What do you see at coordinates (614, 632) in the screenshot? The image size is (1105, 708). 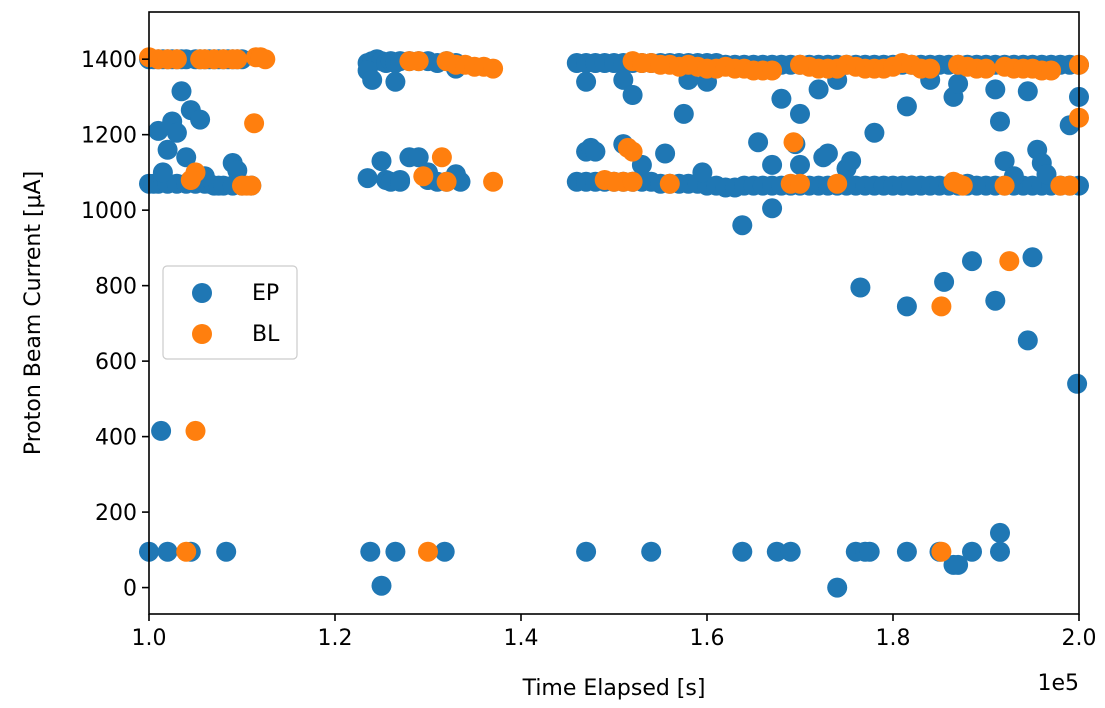 I see `x-axis: 1.0 1.2 1.4 1.6 1.8 2.0` at bounding box center [614, 632].